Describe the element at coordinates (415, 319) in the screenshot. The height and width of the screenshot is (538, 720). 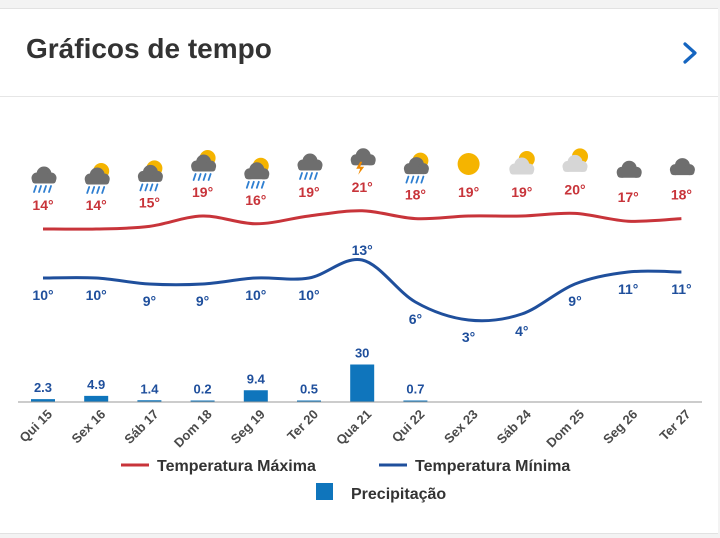
I see `min-temperature-label: 6°` at that location.